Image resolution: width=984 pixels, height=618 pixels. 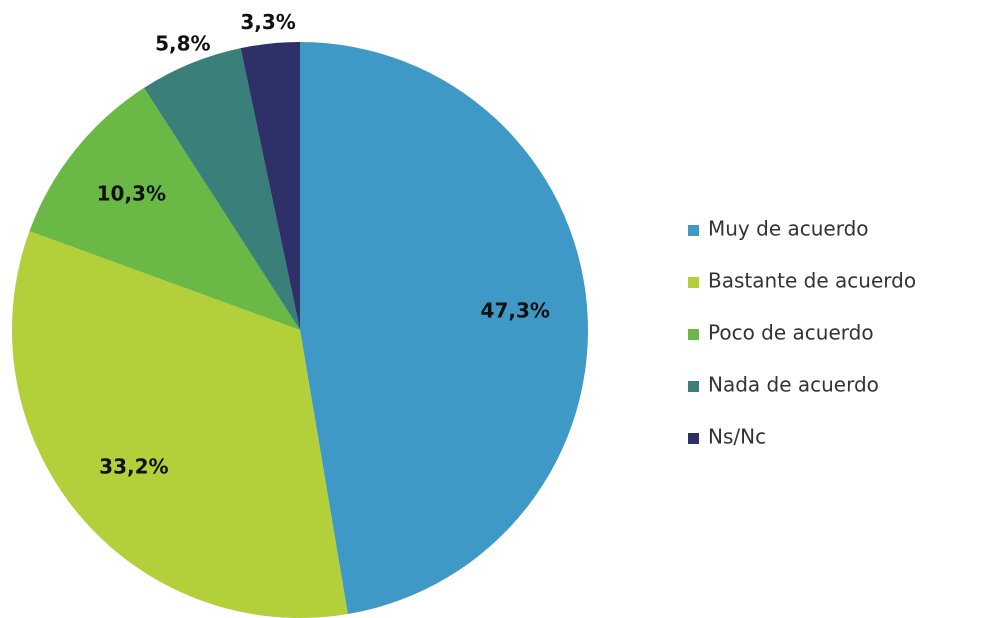 I want to click on legend-label: Poco de acuerdo, so click(x=791, y=333).